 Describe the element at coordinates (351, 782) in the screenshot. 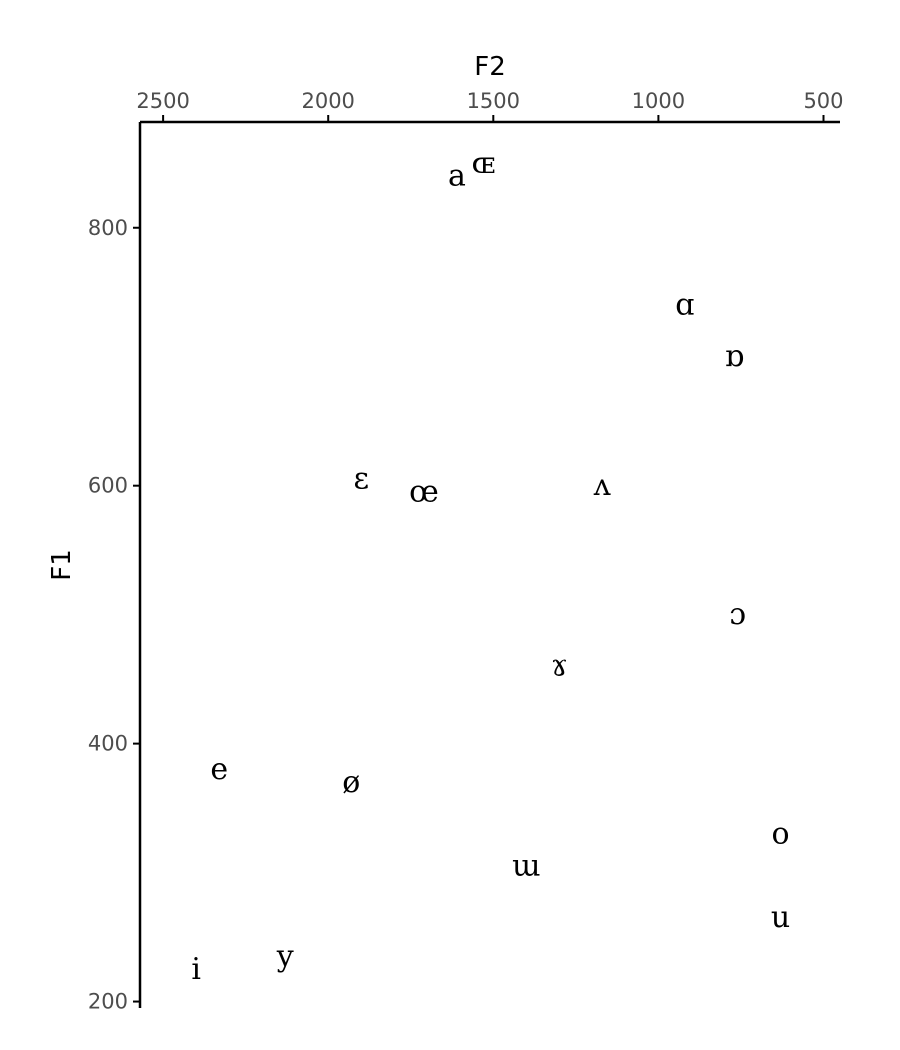

I see `vowel-point: ø` at that location.